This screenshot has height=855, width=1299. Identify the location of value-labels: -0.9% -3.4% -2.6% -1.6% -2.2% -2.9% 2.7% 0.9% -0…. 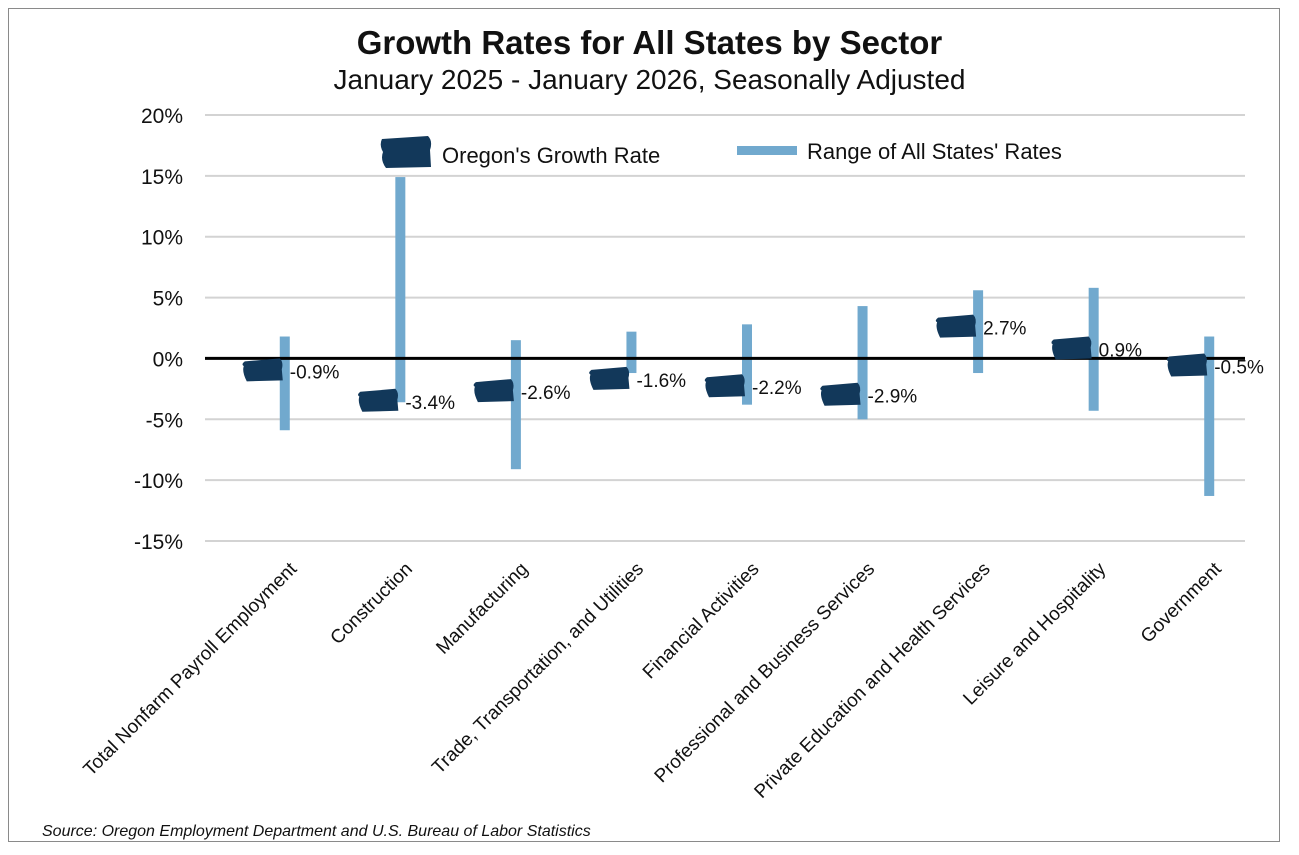
(777, 366).